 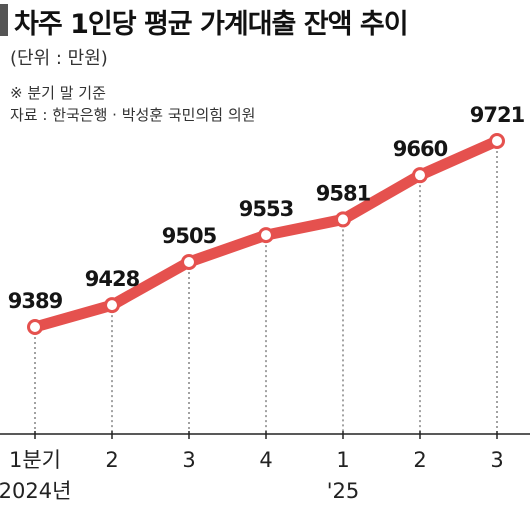 What do you see at coordinates (419, 460) in the screenshot?
I see `x-tick-label-5: 2` at bounding box center [419, 460].